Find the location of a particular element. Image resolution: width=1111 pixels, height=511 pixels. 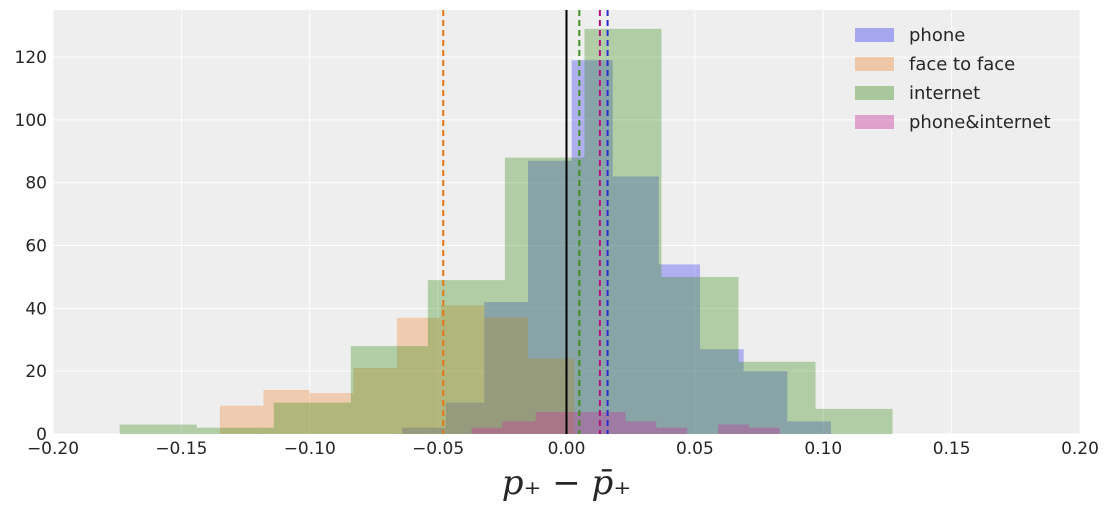

x-tick-label-4: 0.00 is located at coordinates (567, 449).